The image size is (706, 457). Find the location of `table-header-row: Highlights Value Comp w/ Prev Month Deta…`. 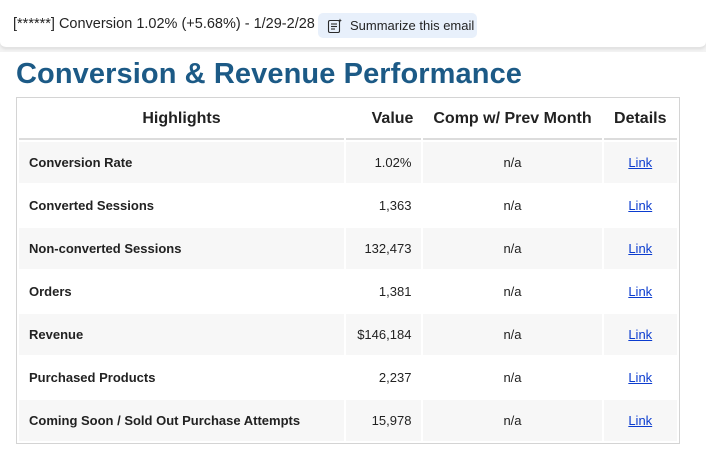

table-header-row: Highlights Value Comp w/ Prev Month Deta… is located at coordinates (348, 120).